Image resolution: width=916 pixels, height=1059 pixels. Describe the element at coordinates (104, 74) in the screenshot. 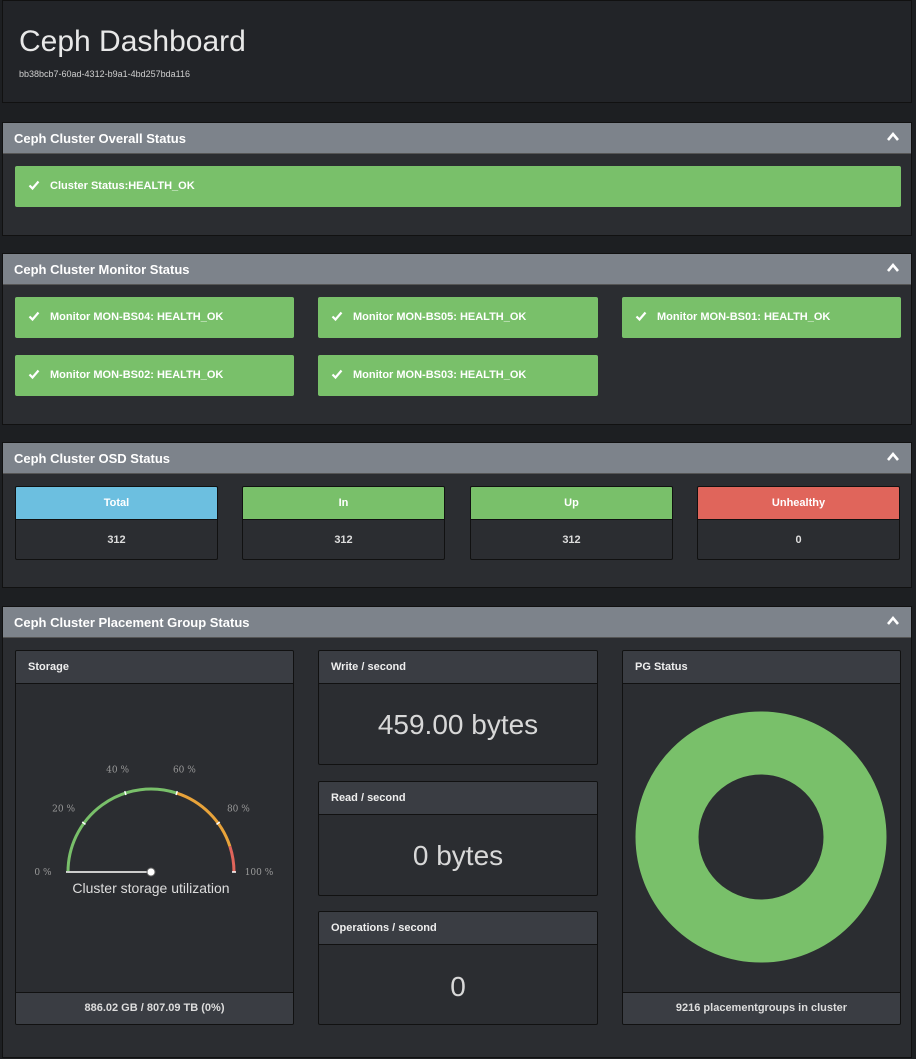

I see `cluster-id: bb38bcb7-60ad-4312-b9a1-4bd257bda116` at that location.